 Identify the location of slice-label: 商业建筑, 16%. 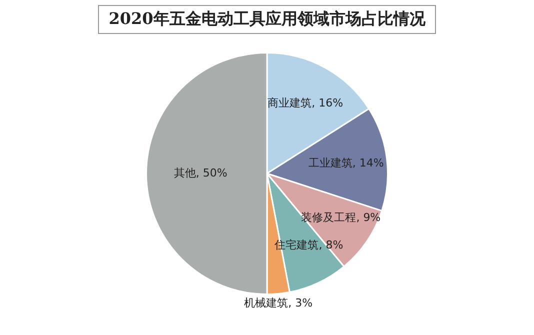
(306, 103).